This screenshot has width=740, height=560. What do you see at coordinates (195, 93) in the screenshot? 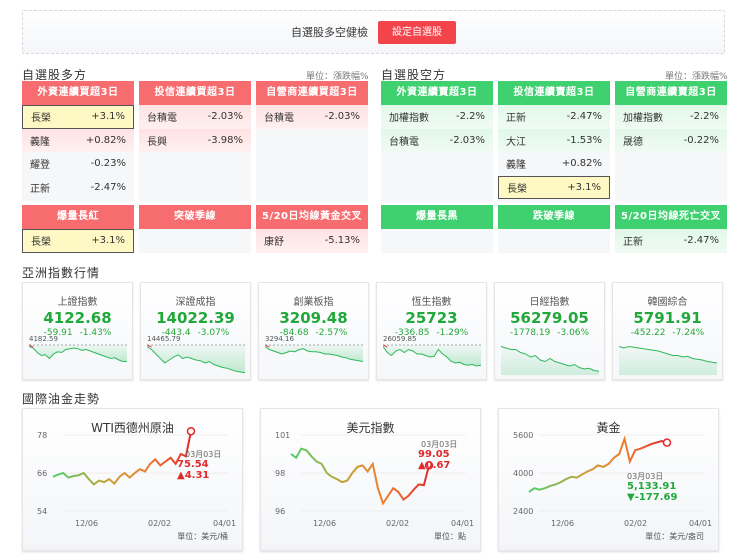
I see `signal-group-header: 投信連續買超3日` at bounding box center [195, 93].